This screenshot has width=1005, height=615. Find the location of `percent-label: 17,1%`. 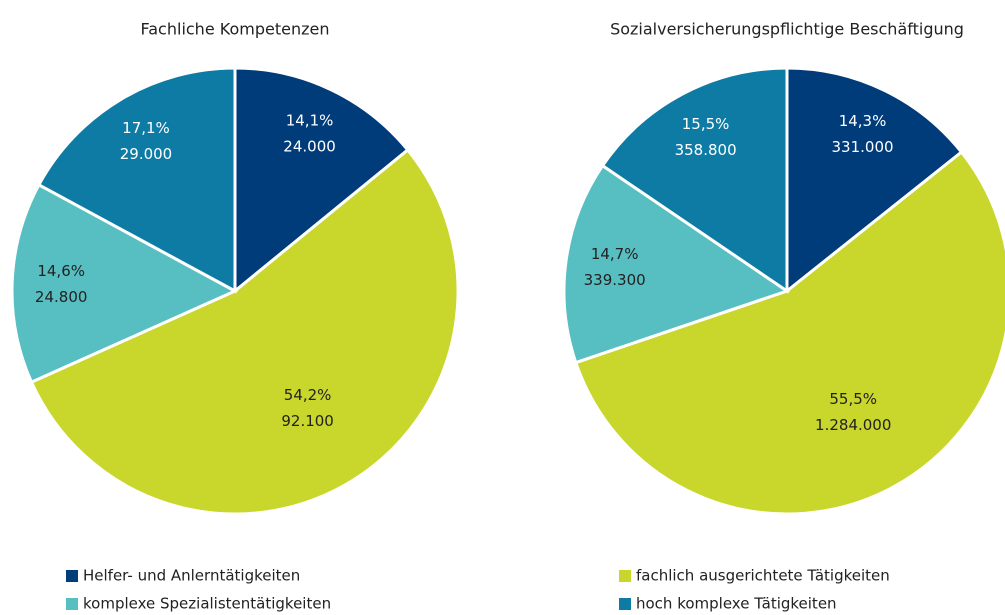

percent-label: 17,1% is located at coordinates (146, 128).